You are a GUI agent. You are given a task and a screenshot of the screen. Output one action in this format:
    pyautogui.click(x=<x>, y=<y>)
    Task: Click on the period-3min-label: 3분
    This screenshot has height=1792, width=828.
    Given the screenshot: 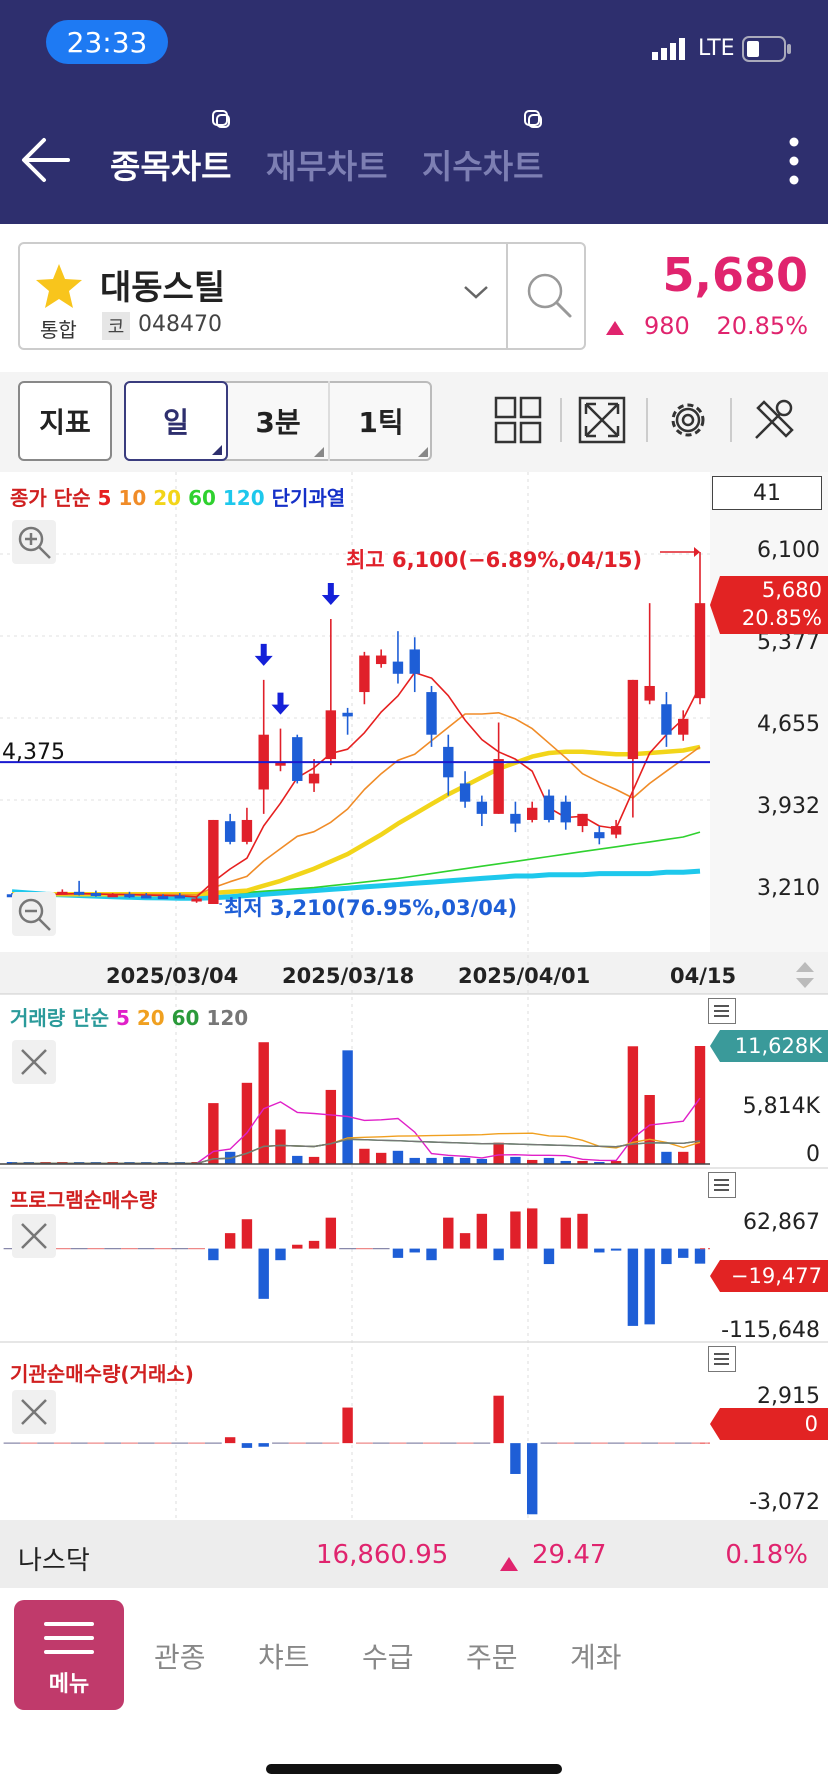 What is the action you would take?
    pyautogui.click(x=278, y=422)
    